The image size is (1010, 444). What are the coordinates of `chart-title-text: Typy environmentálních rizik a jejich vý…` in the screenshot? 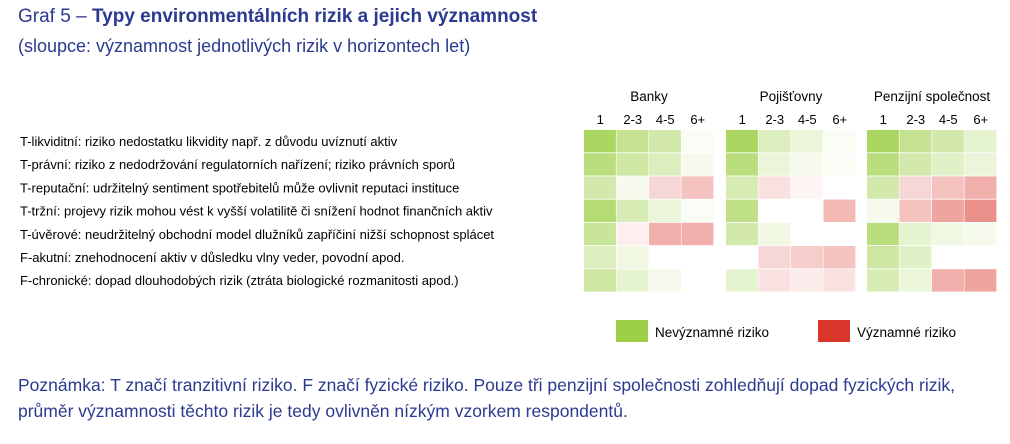 It's located at (314, 16).